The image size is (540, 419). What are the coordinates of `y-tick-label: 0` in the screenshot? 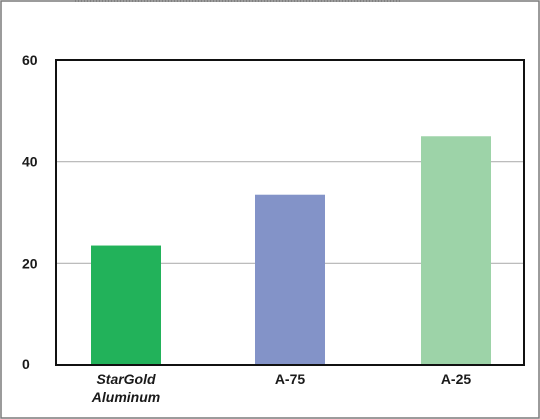 It's located at (26, 364).